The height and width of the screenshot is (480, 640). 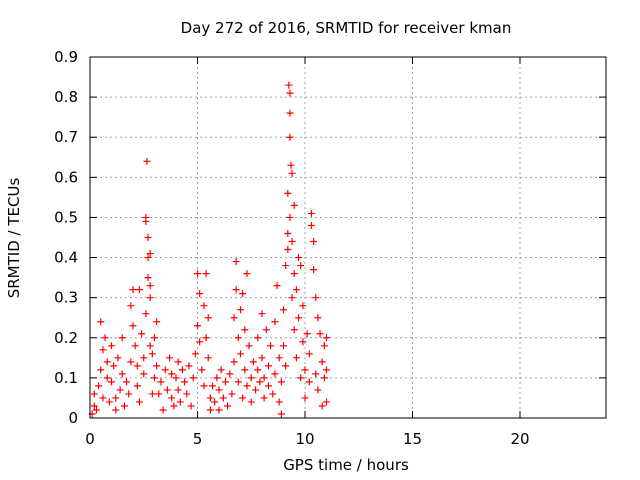 What do you see at coordinates (73, 418) in the screenshot?
I see `y-tick-label: 0` at bounding box center [73, 418].